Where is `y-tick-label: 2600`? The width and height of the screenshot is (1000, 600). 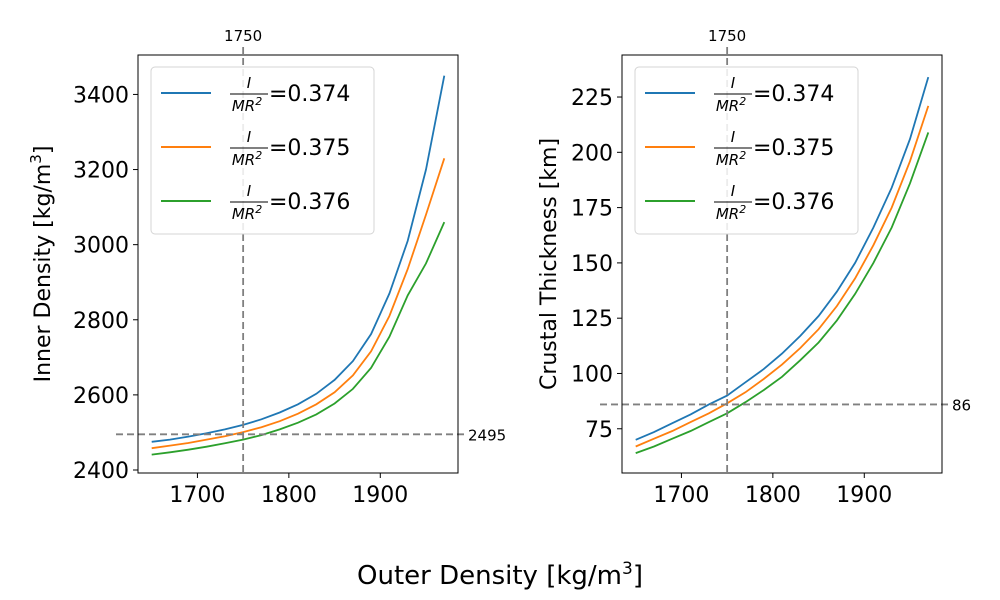 y-tick-label: 2600 is located at coordinates (101, 396).